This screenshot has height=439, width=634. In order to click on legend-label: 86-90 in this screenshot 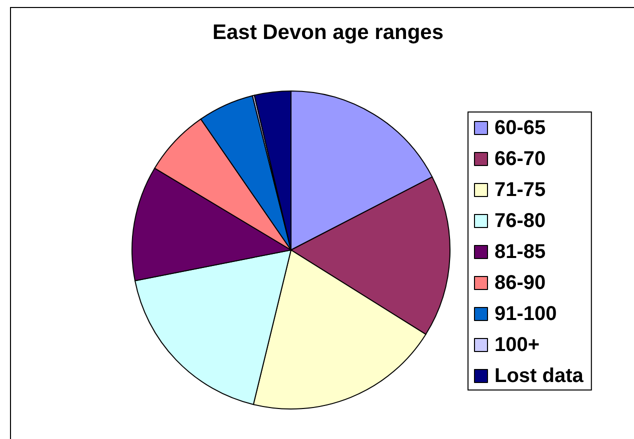, I will do `click(520, 283)`.